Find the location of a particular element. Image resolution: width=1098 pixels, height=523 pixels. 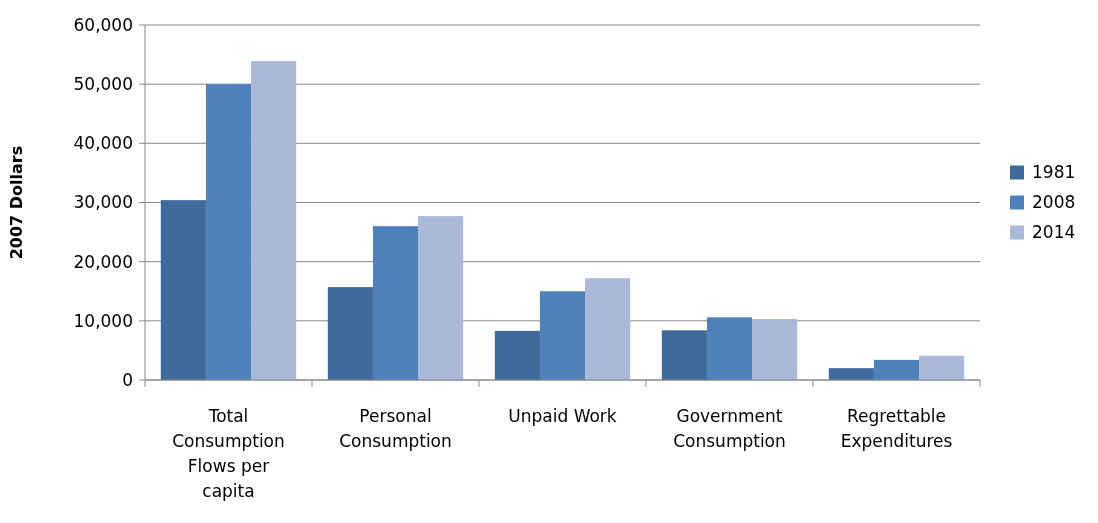

y-tick-label: 30,000 is located at coordinates (103, 202).